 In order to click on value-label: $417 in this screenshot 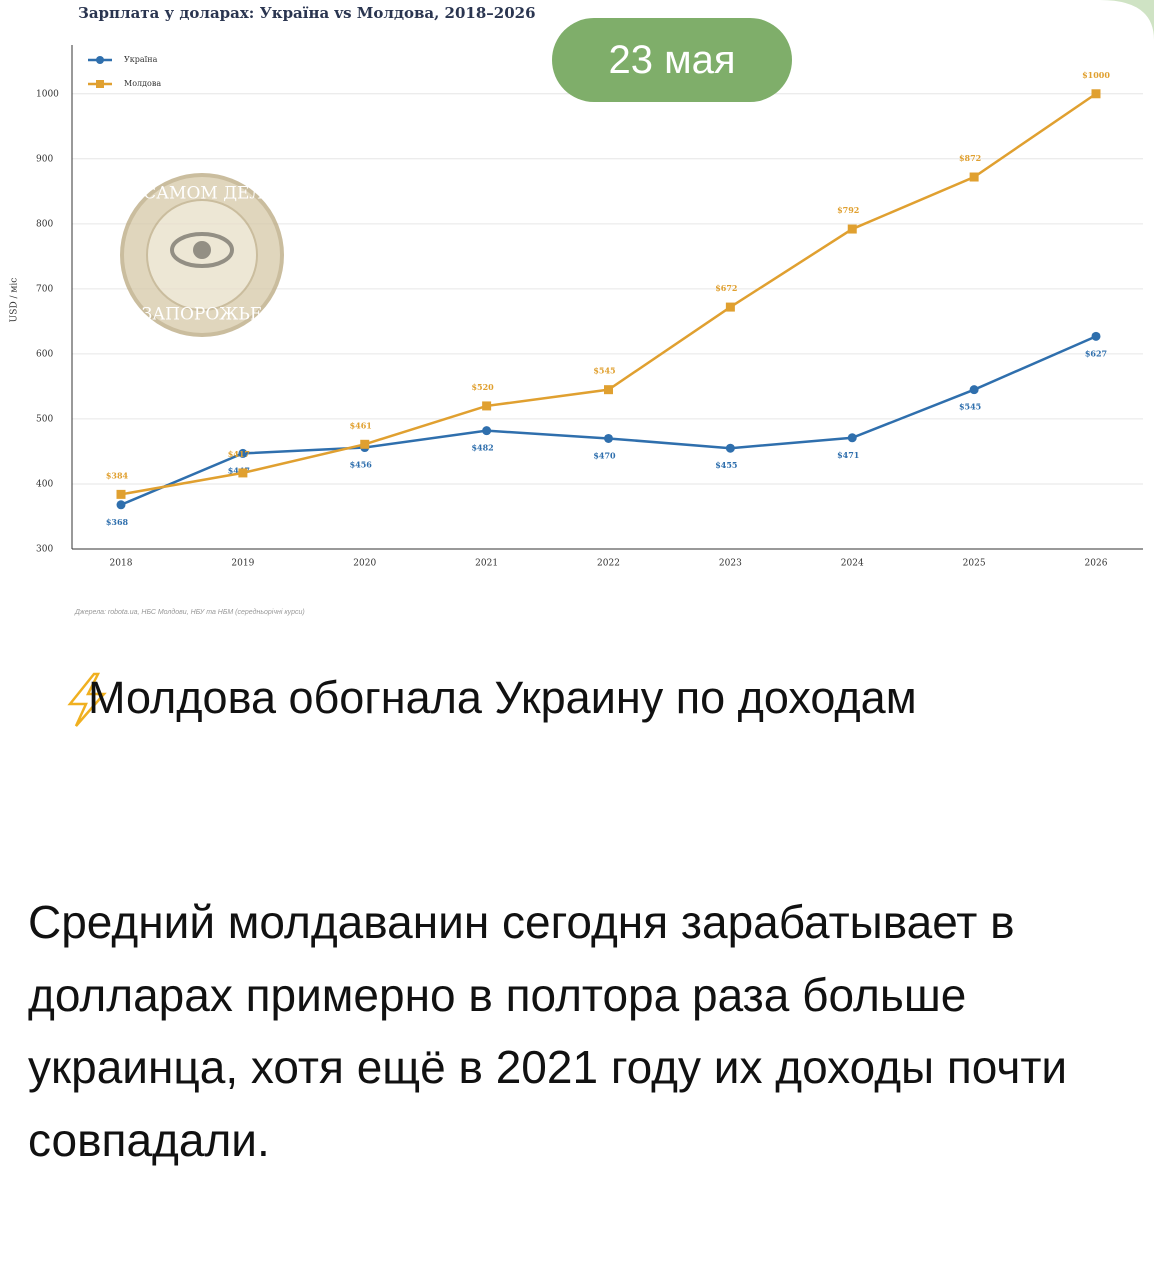, I will do `click(239, 454)`.